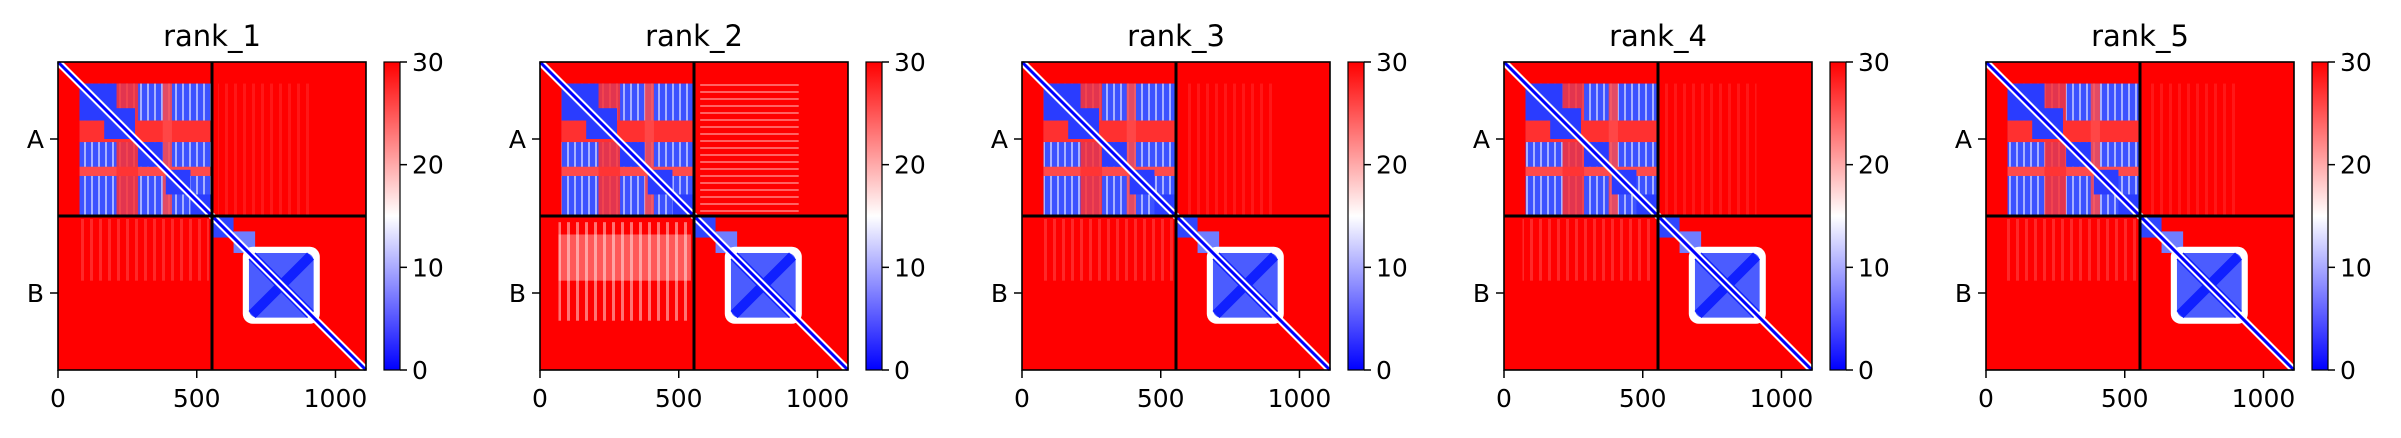 The height and width of the screenshot is (438, 2401). Describe the element at coordinates (2140, 36) in the screenshot. I see `panel-title: rank_5` at that location.